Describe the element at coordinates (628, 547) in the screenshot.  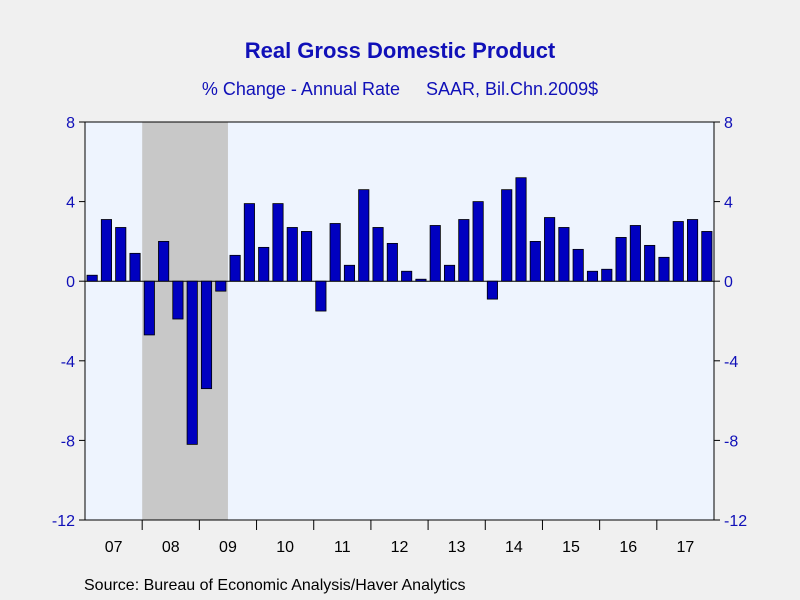
I see `x-tick-label: 16` at that location.